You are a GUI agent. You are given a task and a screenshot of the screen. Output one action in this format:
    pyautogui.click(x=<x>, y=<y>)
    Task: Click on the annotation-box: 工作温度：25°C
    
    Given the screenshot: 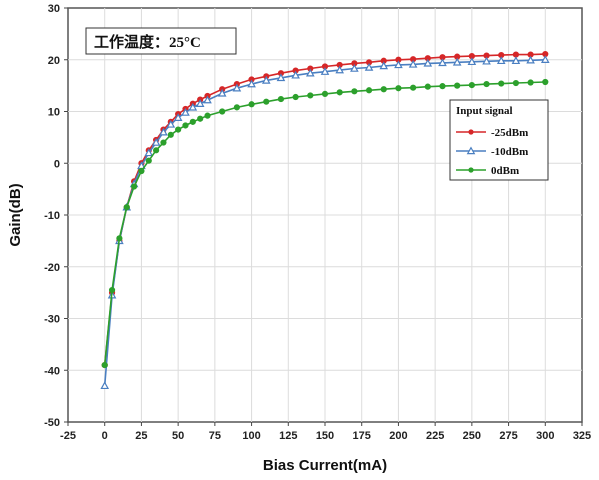 What is the action you would take?
    pyautogui.click(x=161, y=41)
    